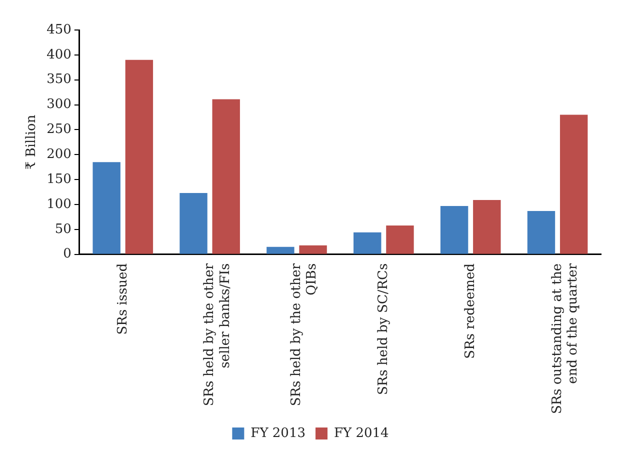 The width and height of the screenshot is (631, 460). I want to click on legend-label: FY 2014, so click(361, 433).